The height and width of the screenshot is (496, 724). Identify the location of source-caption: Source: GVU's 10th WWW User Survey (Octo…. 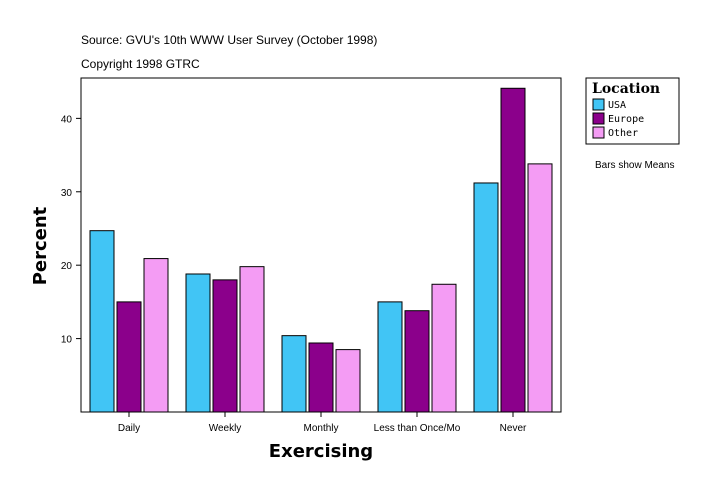
(229, 40).